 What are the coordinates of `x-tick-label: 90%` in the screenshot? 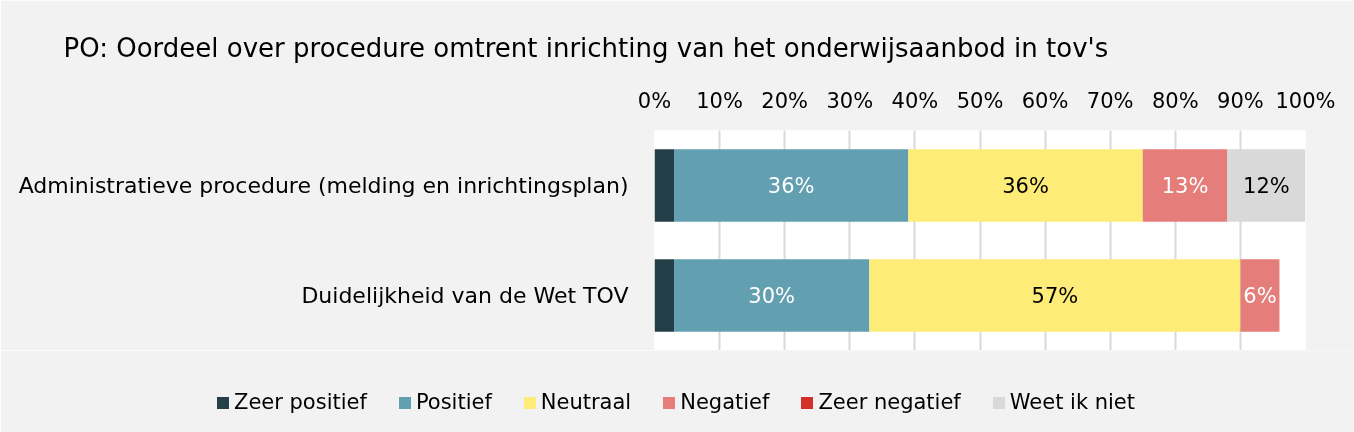 It's located at (1240, 100).